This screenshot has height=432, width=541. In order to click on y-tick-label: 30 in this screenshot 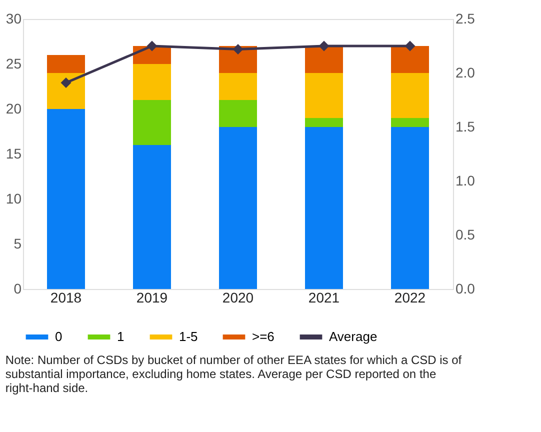, I will do `click(14, 18)`.